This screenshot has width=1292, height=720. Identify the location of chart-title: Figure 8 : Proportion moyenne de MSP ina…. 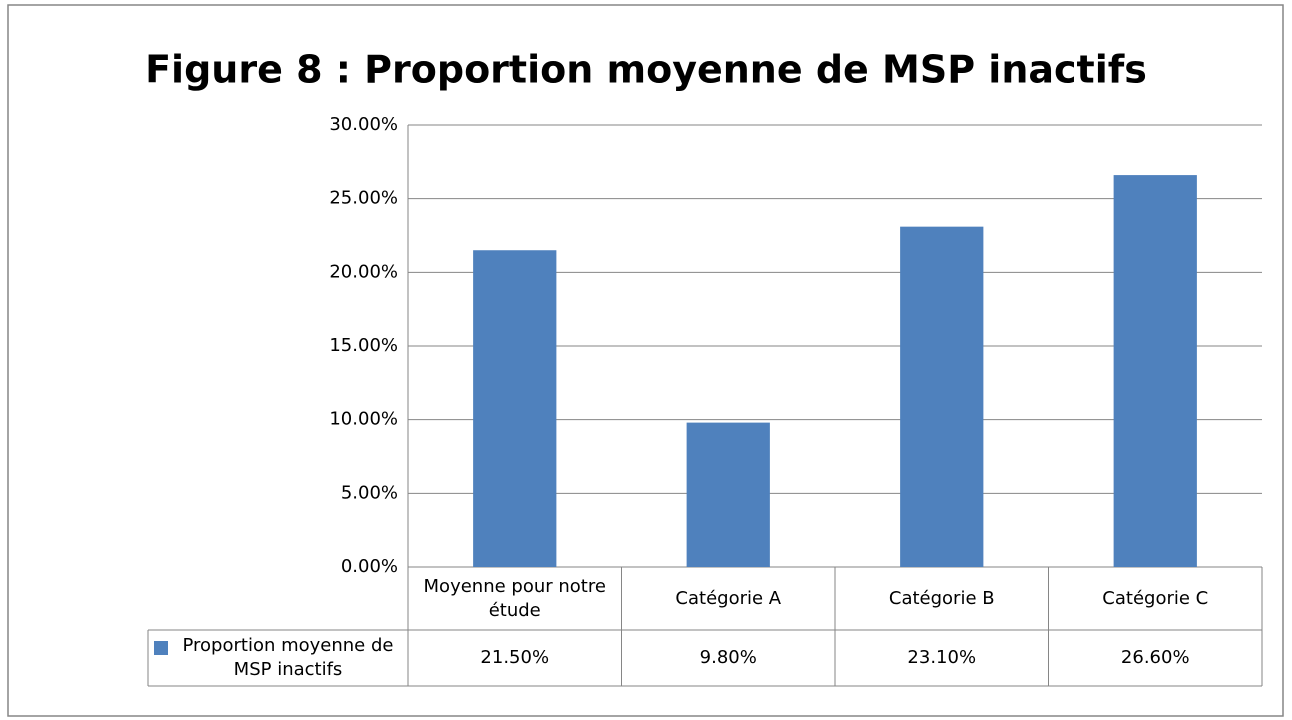
(646, 70).